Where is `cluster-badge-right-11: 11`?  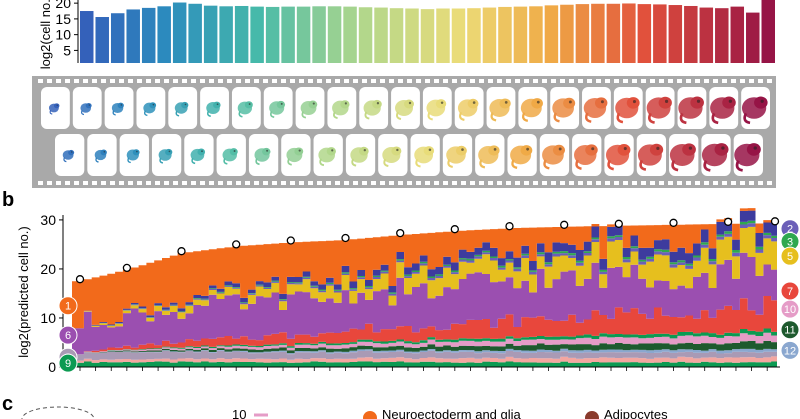 cluster-badge-right-11: 11 is located at coordinates (790, 330).